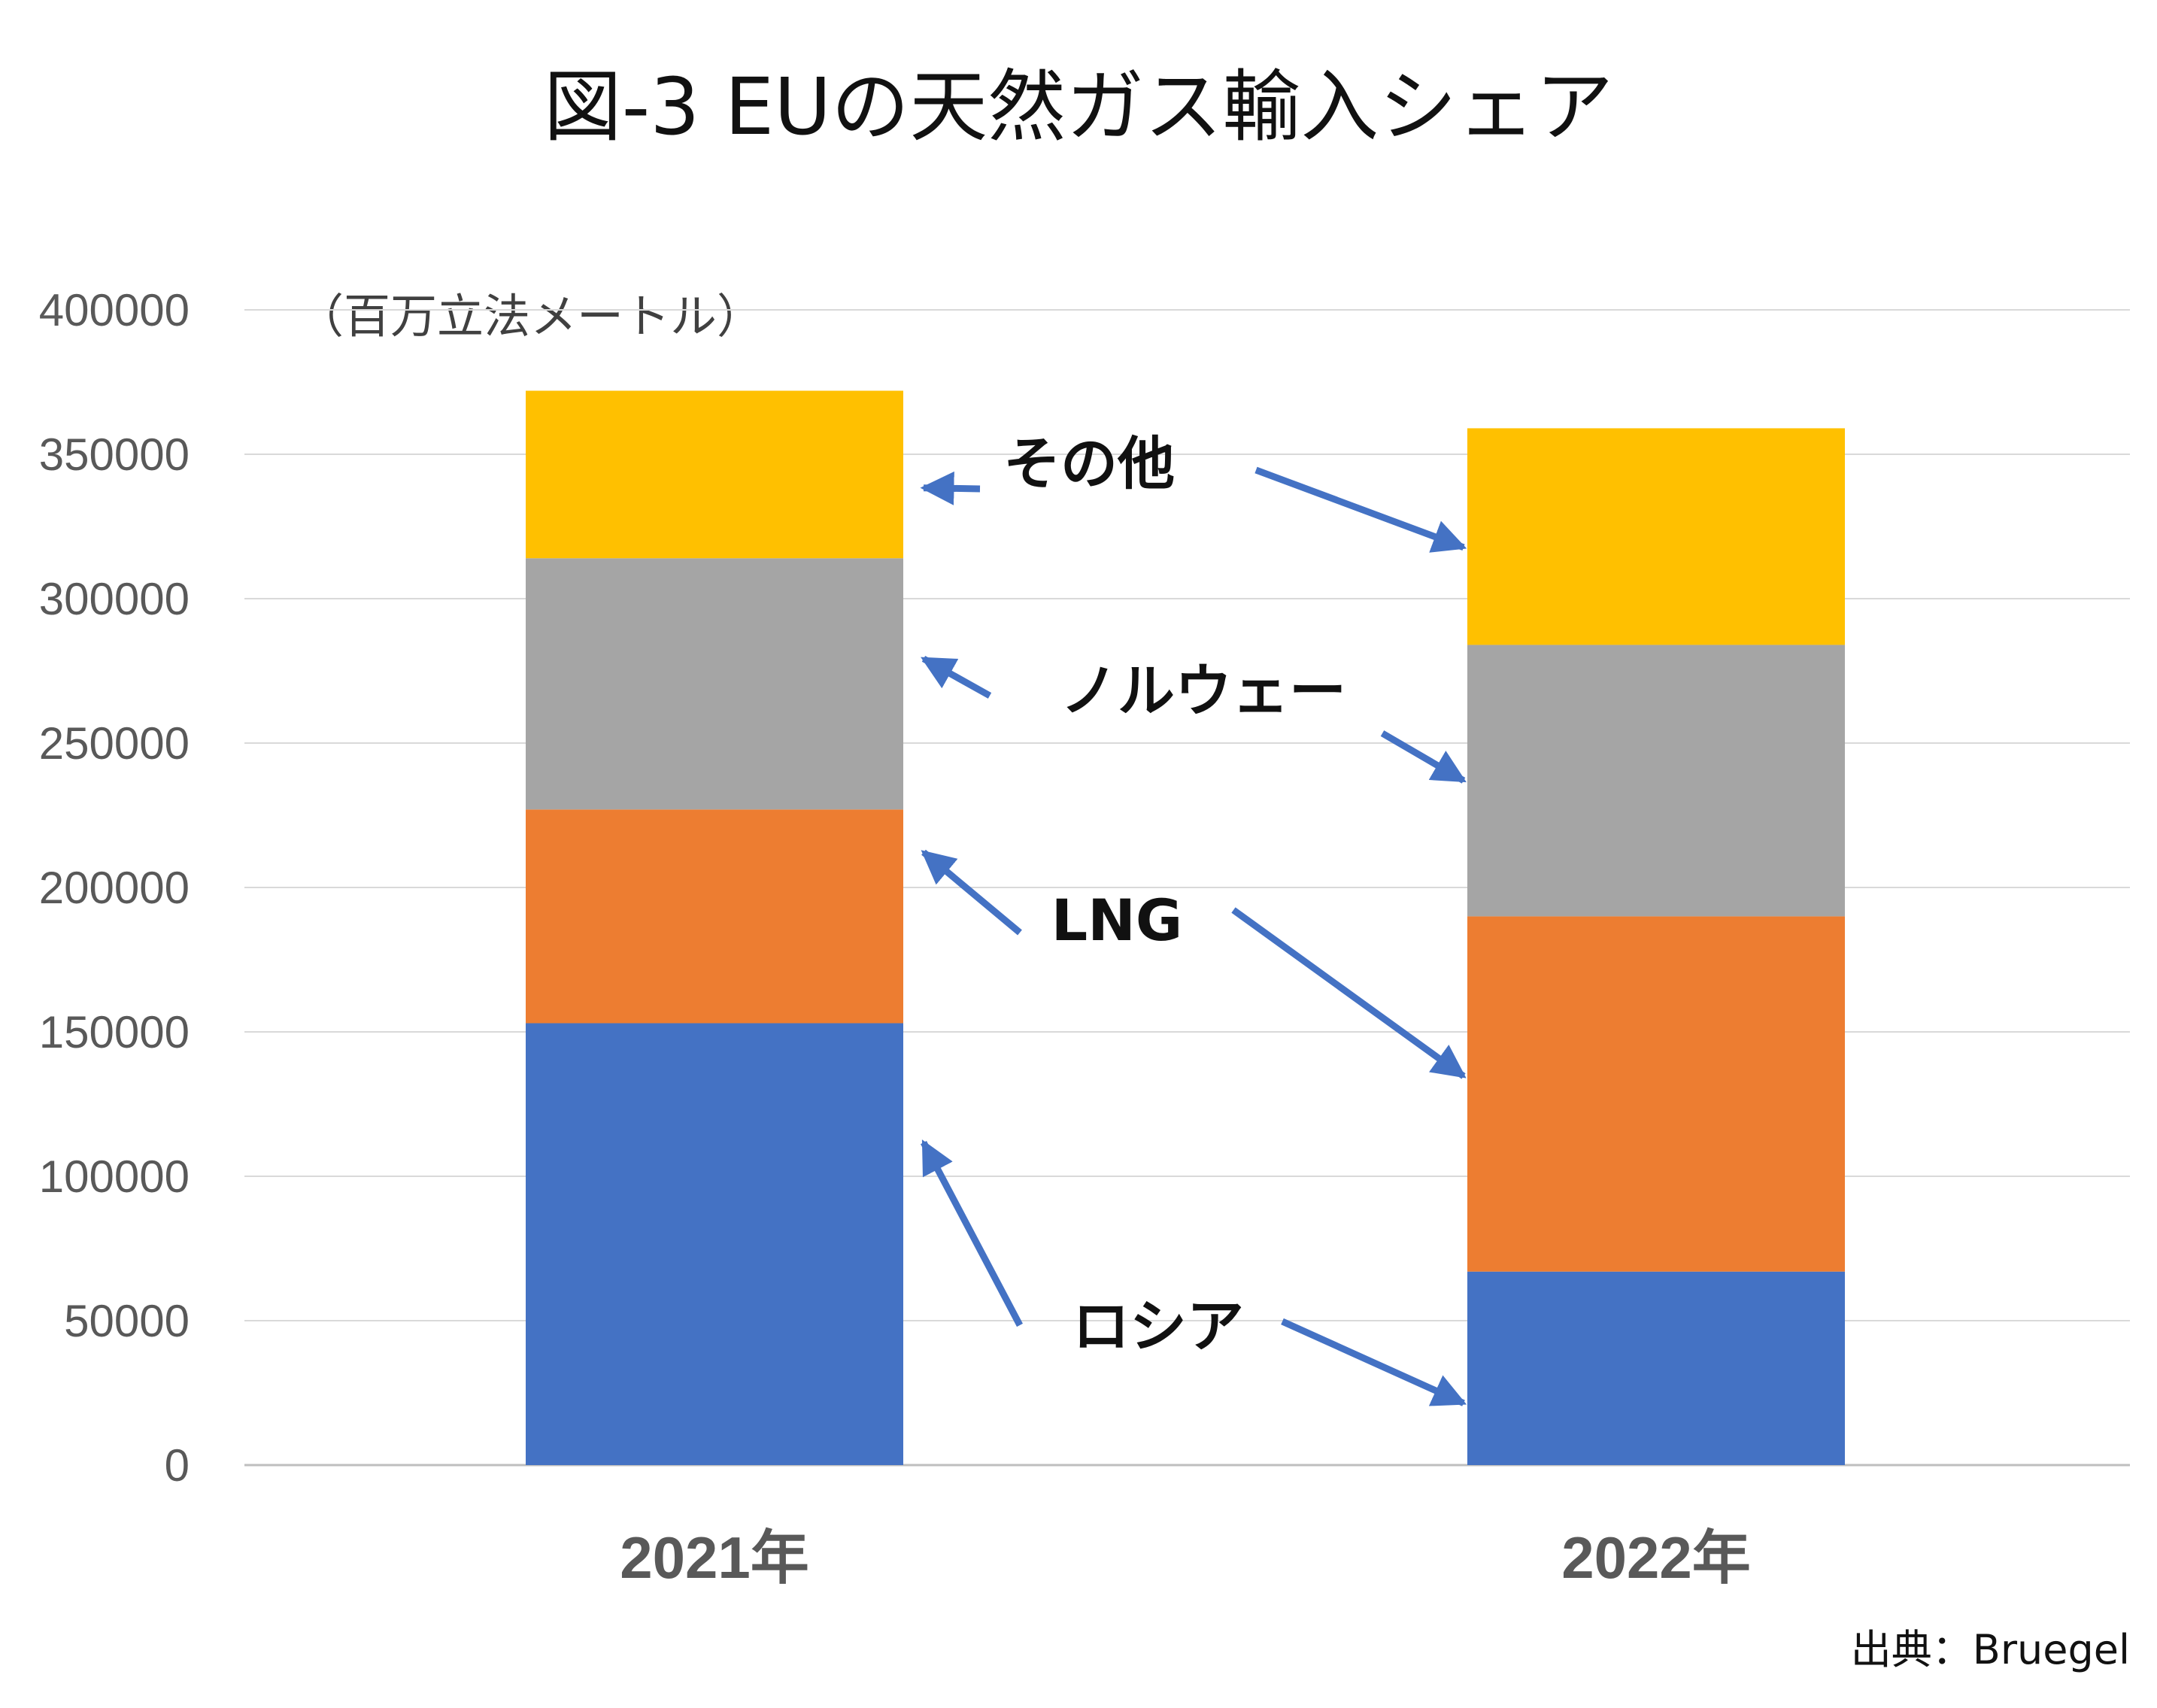  What do you see at coordinates (1193, 918) in the screenshot?
I see `series-annotations: ロシア LNG ノルウェー その他` at bounding box center [1193, 918].